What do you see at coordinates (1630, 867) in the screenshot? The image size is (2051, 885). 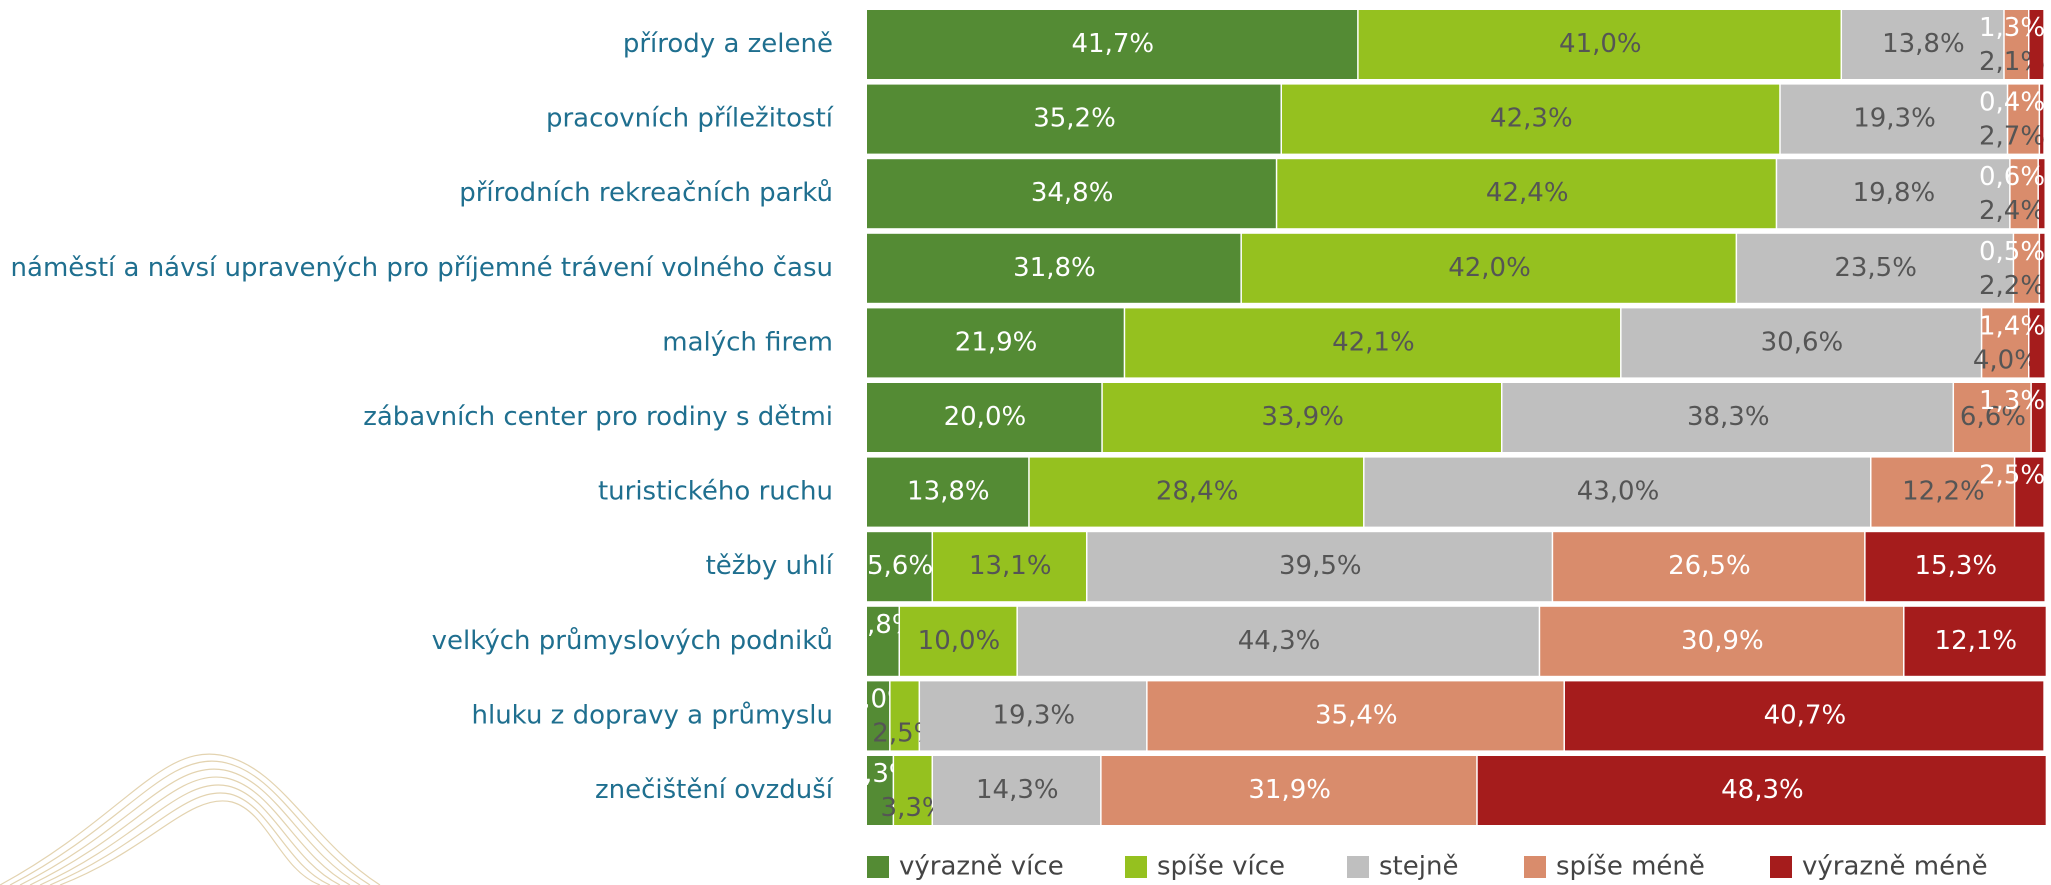 I see `legend-label: spíše méně` at bounding box center [1630, 867].